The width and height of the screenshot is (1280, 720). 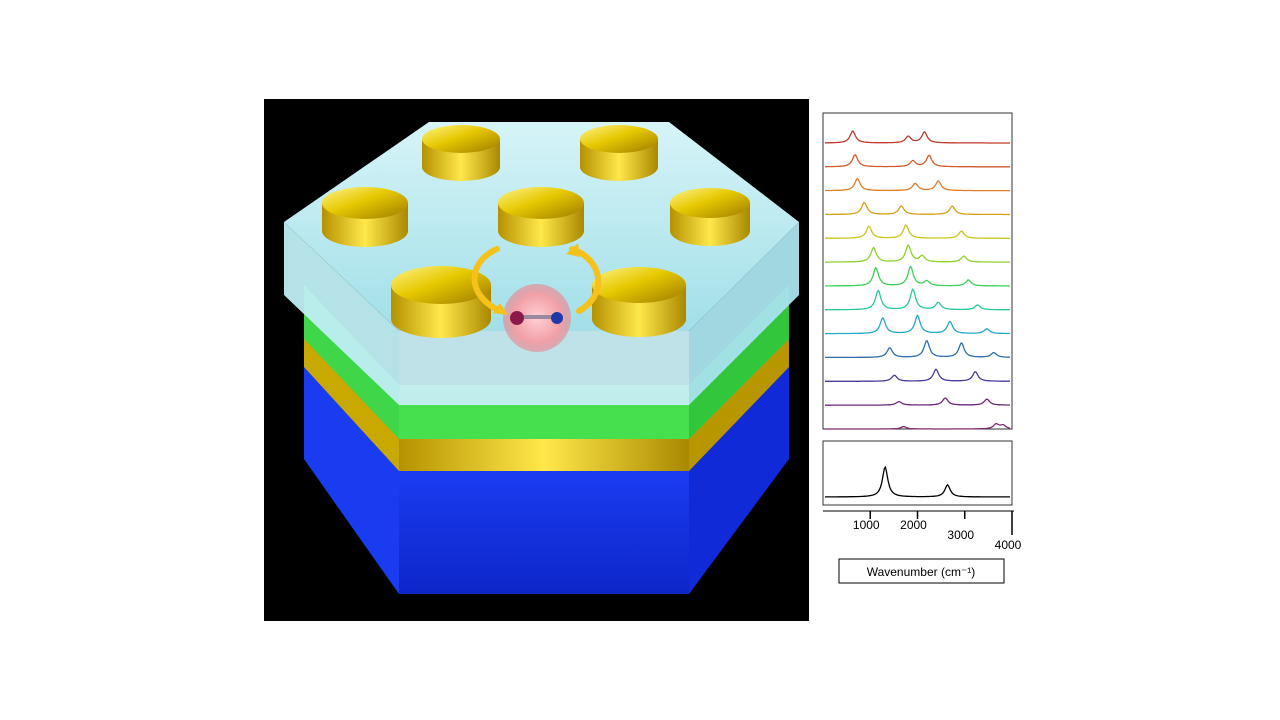 What do you see at coordinates (536, 279) in the screenshot?
I see `rotation-arrows` at bounding box center [536, 279].